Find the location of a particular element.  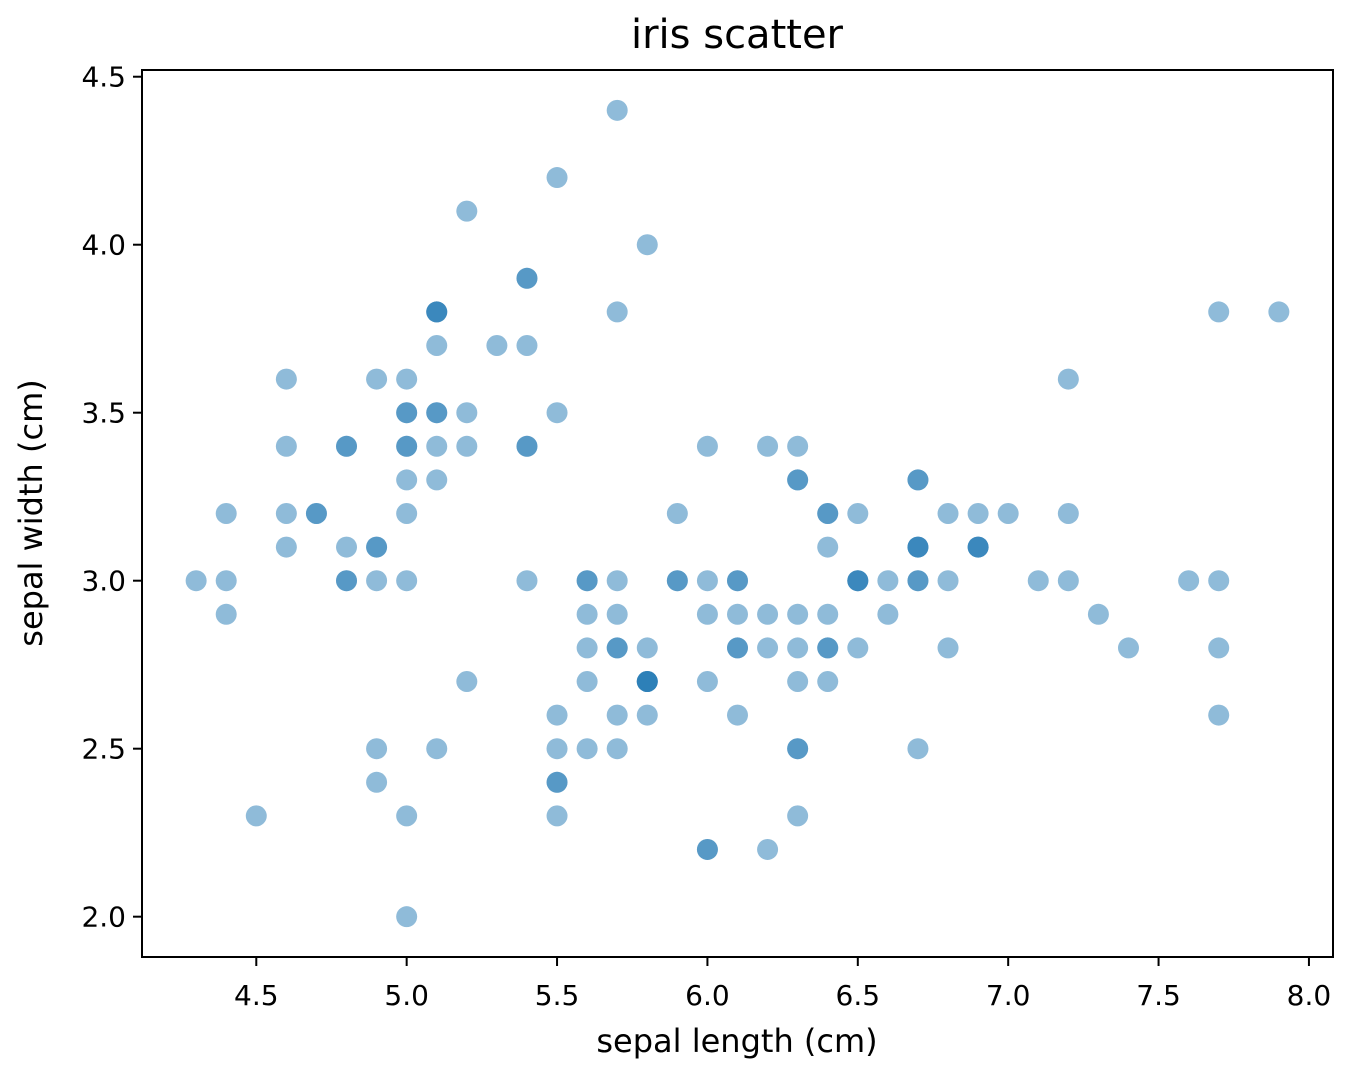

y-axis-label: sepal width (cm) is located at coordinates (31, 512).